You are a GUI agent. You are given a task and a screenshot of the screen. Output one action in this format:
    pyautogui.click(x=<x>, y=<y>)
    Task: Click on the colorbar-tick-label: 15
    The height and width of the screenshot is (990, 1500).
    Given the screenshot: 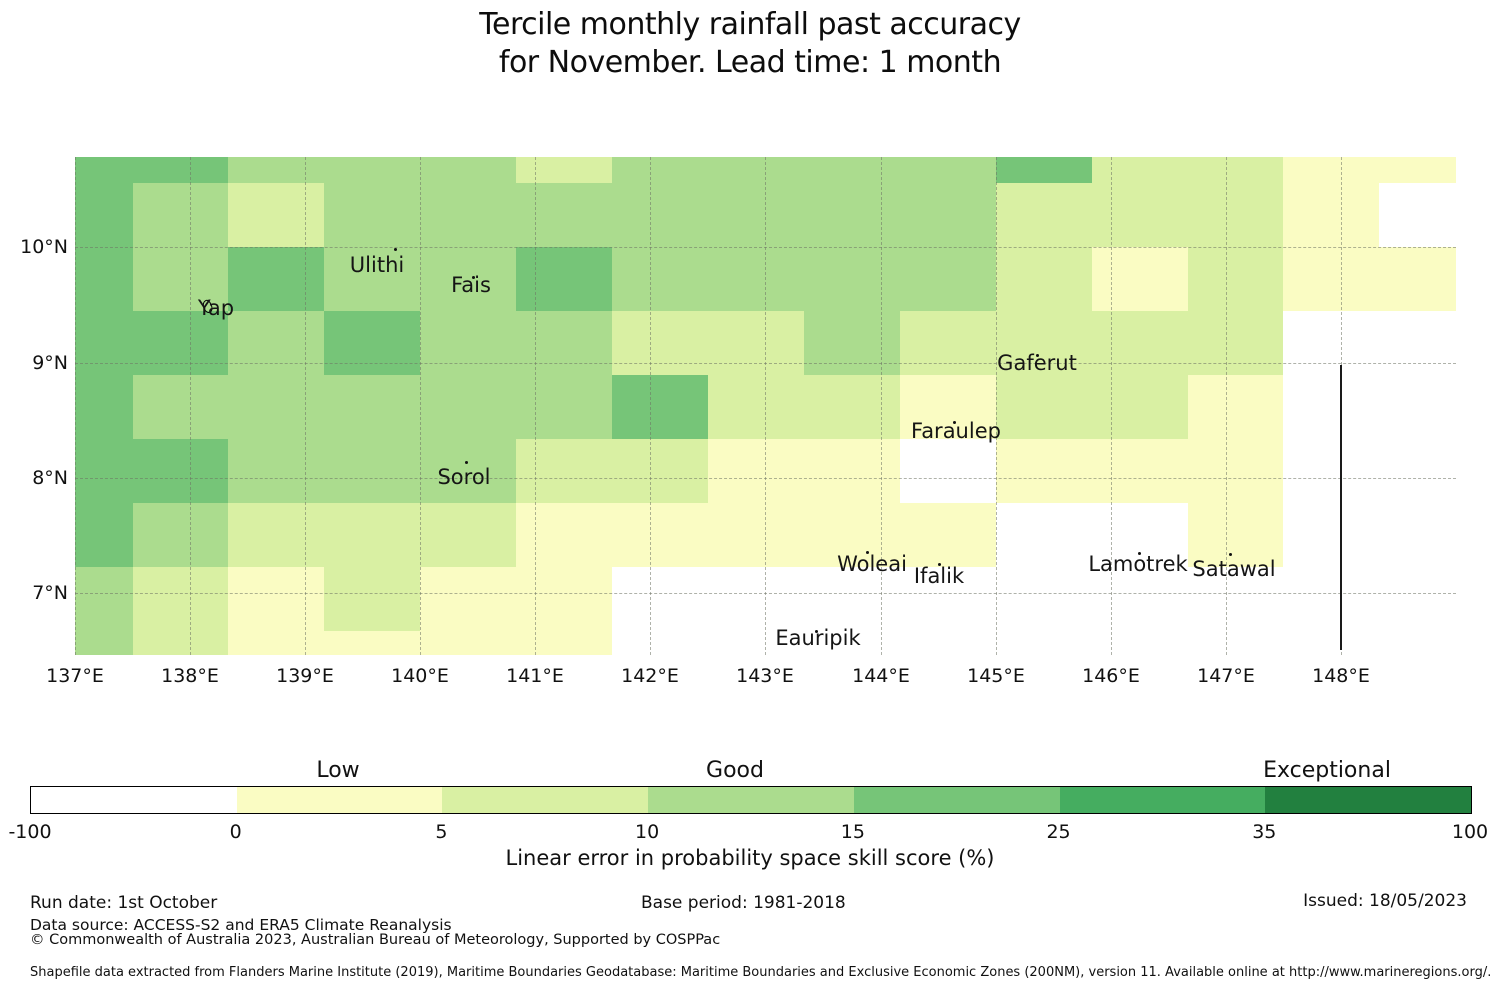 What is the action you would take?
    pyautogui.click(x=852, y=832)
    